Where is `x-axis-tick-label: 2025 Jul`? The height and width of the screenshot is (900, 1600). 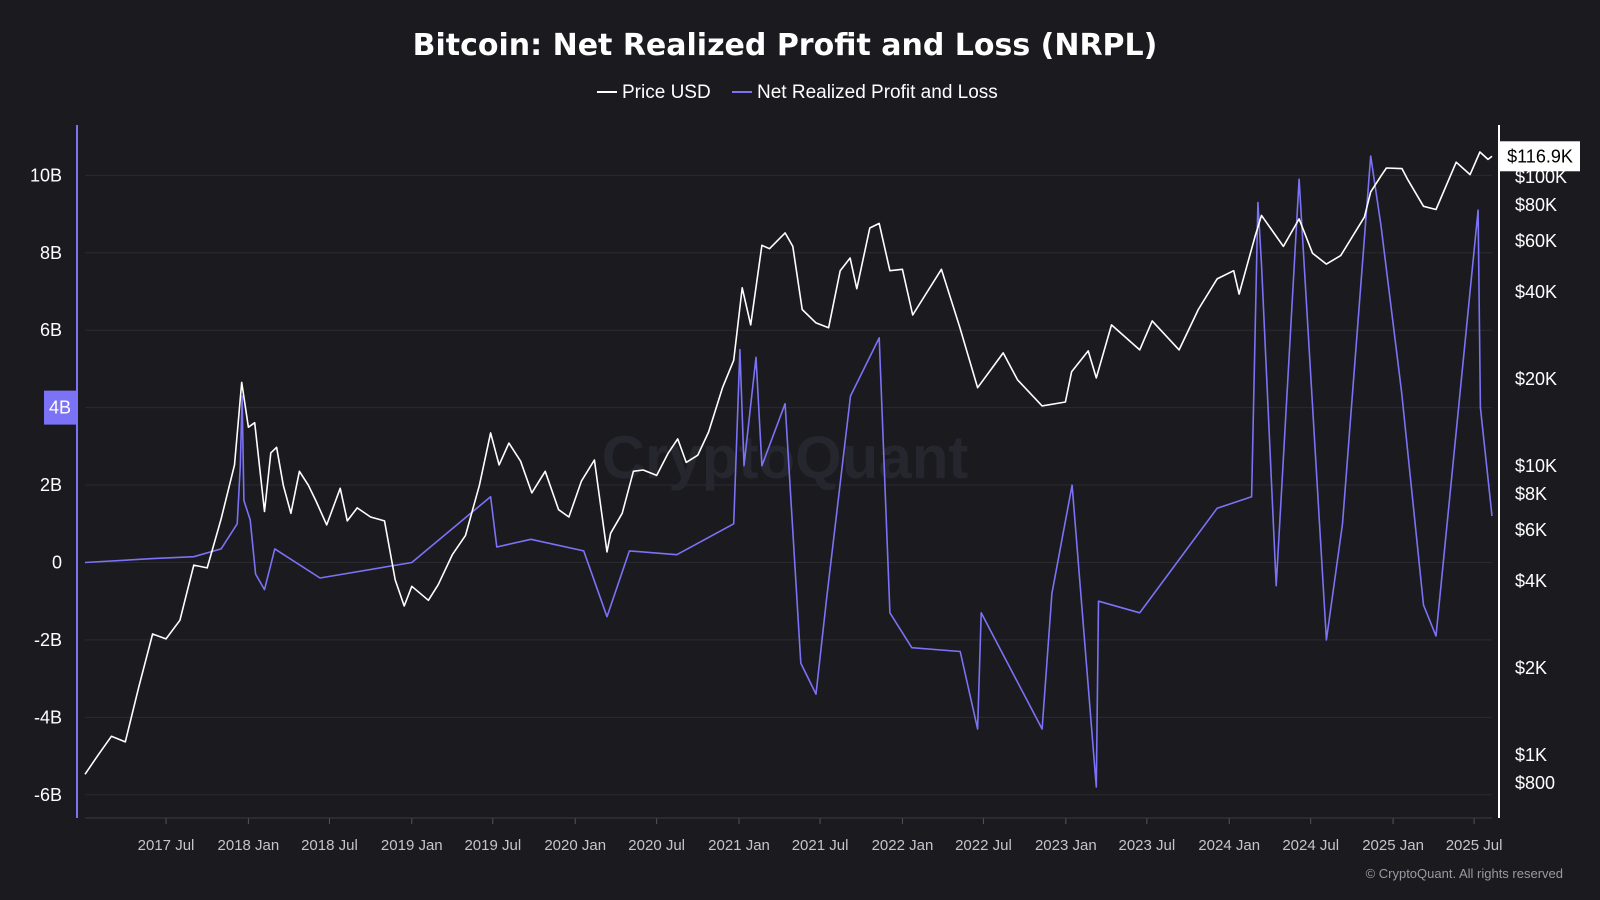 x-axis-tick-label: 2025 Jul is located at coordinates (1474, 845).